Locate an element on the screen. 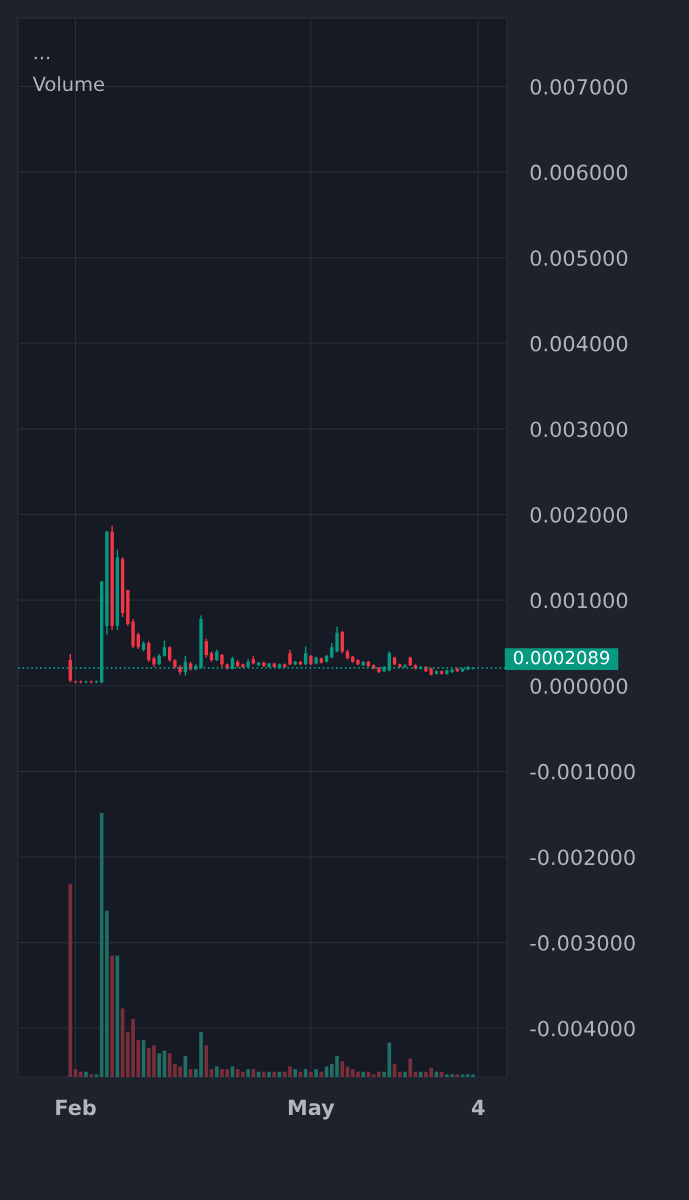 Image resolution: width=689 pixels, height=1200 pixels. y-tick-label: -0.003000 is located at coordinates (582, 943).